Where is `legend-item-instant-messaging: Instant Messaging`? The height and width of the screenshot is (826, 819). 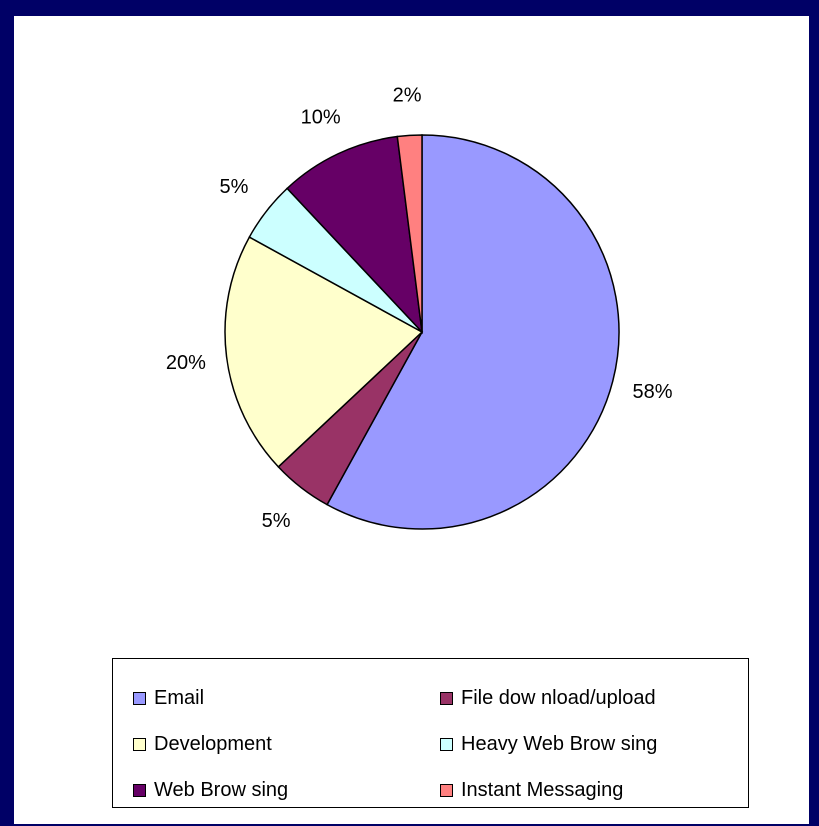
legend-item-instant-messaging: Instant Messaging is located at coordinates (531, 790).